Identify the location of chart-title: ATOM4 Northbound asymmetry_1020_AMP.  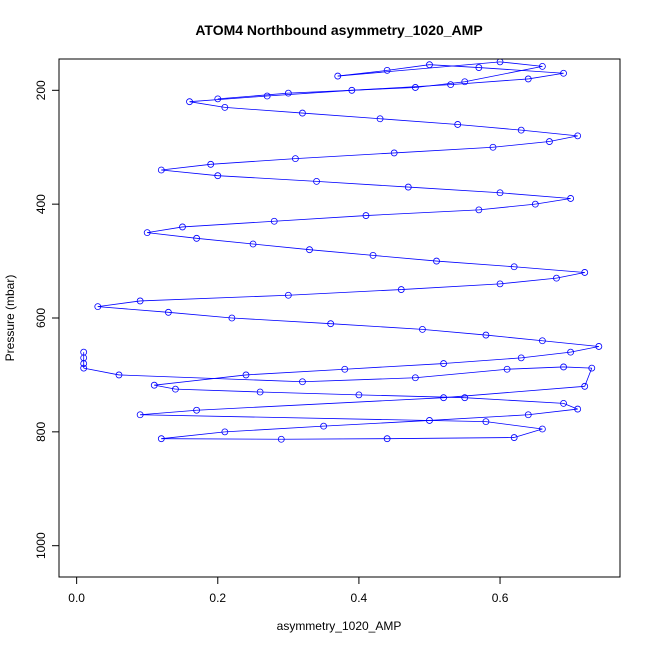
(338, 30).